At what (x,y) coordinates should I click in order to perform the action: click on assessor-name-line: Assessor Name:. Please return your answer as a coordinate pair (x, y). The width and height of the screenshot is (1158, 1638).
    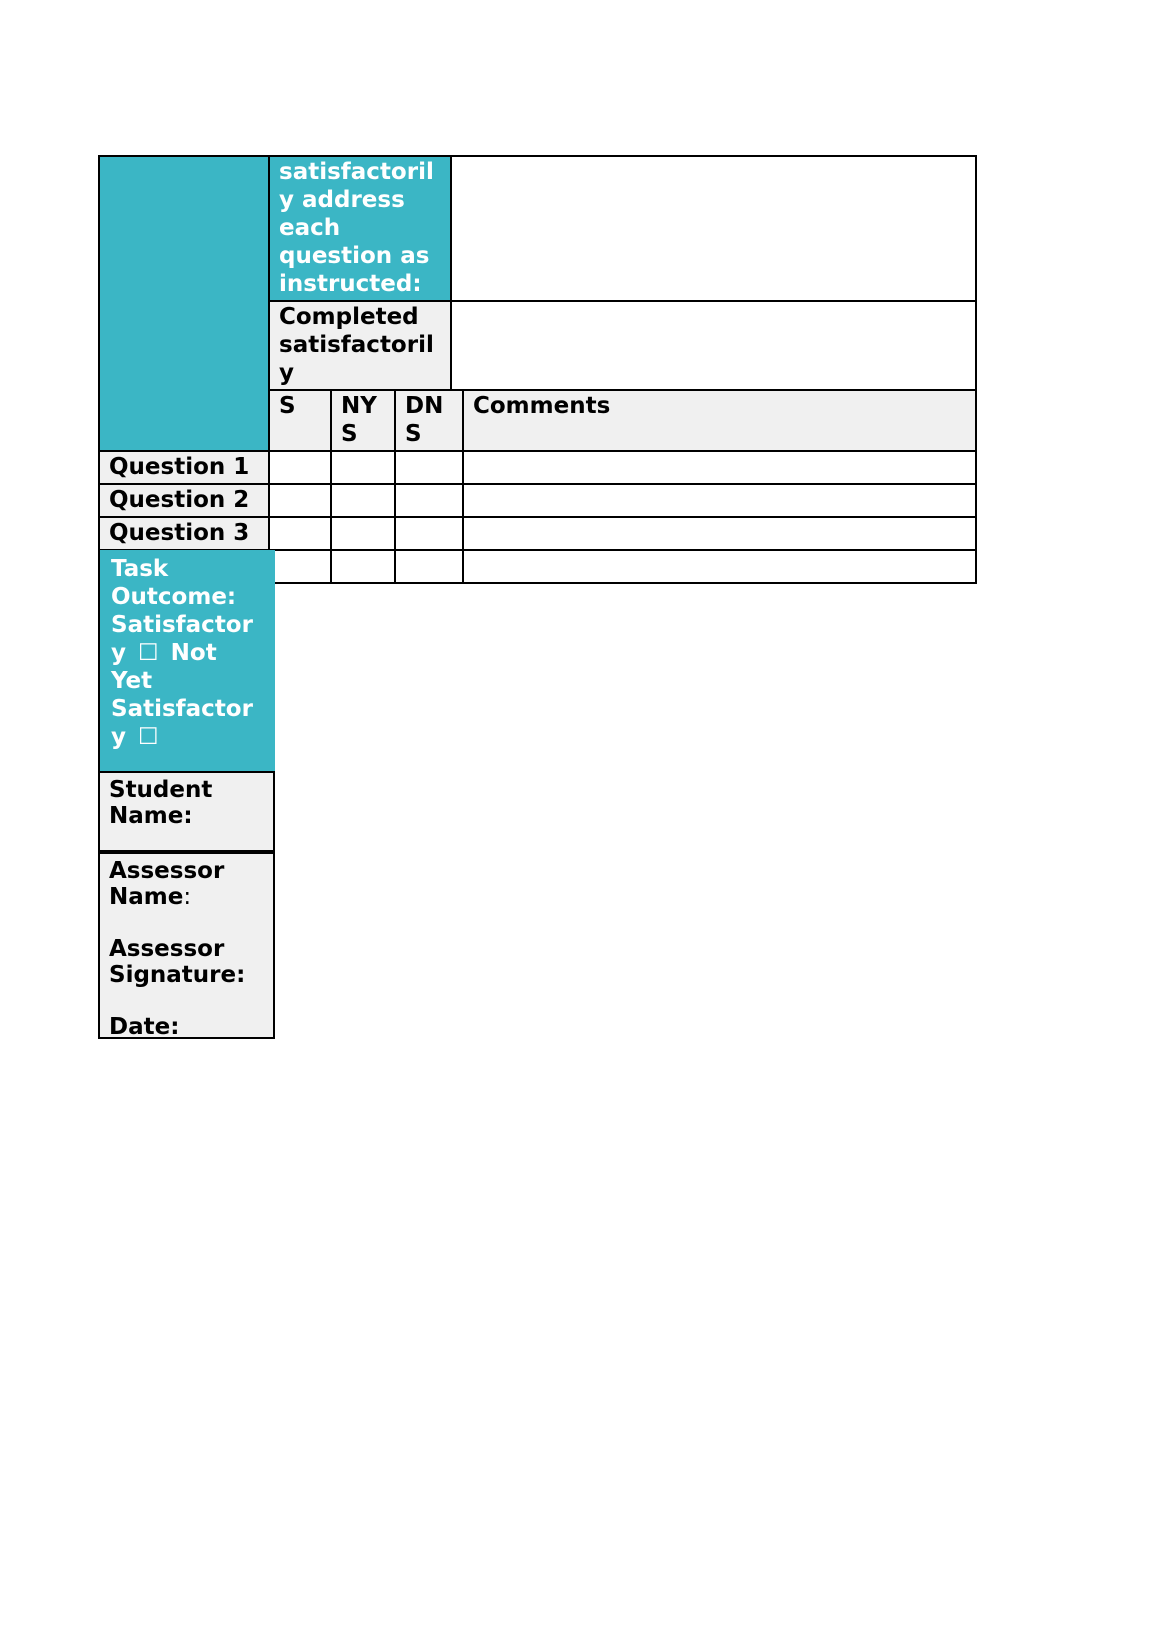
    Looking at the image, I should click on (185, 884).